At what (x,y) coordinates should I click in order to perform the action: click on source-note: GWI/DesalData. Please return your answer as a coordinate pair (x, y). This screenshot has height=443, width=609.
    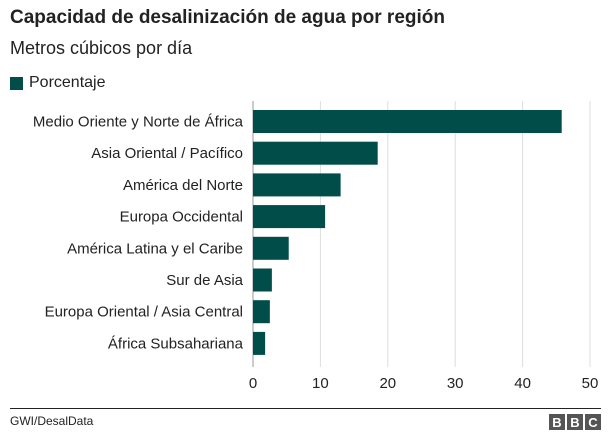
    Looking at the image, I should click on (52, 421).